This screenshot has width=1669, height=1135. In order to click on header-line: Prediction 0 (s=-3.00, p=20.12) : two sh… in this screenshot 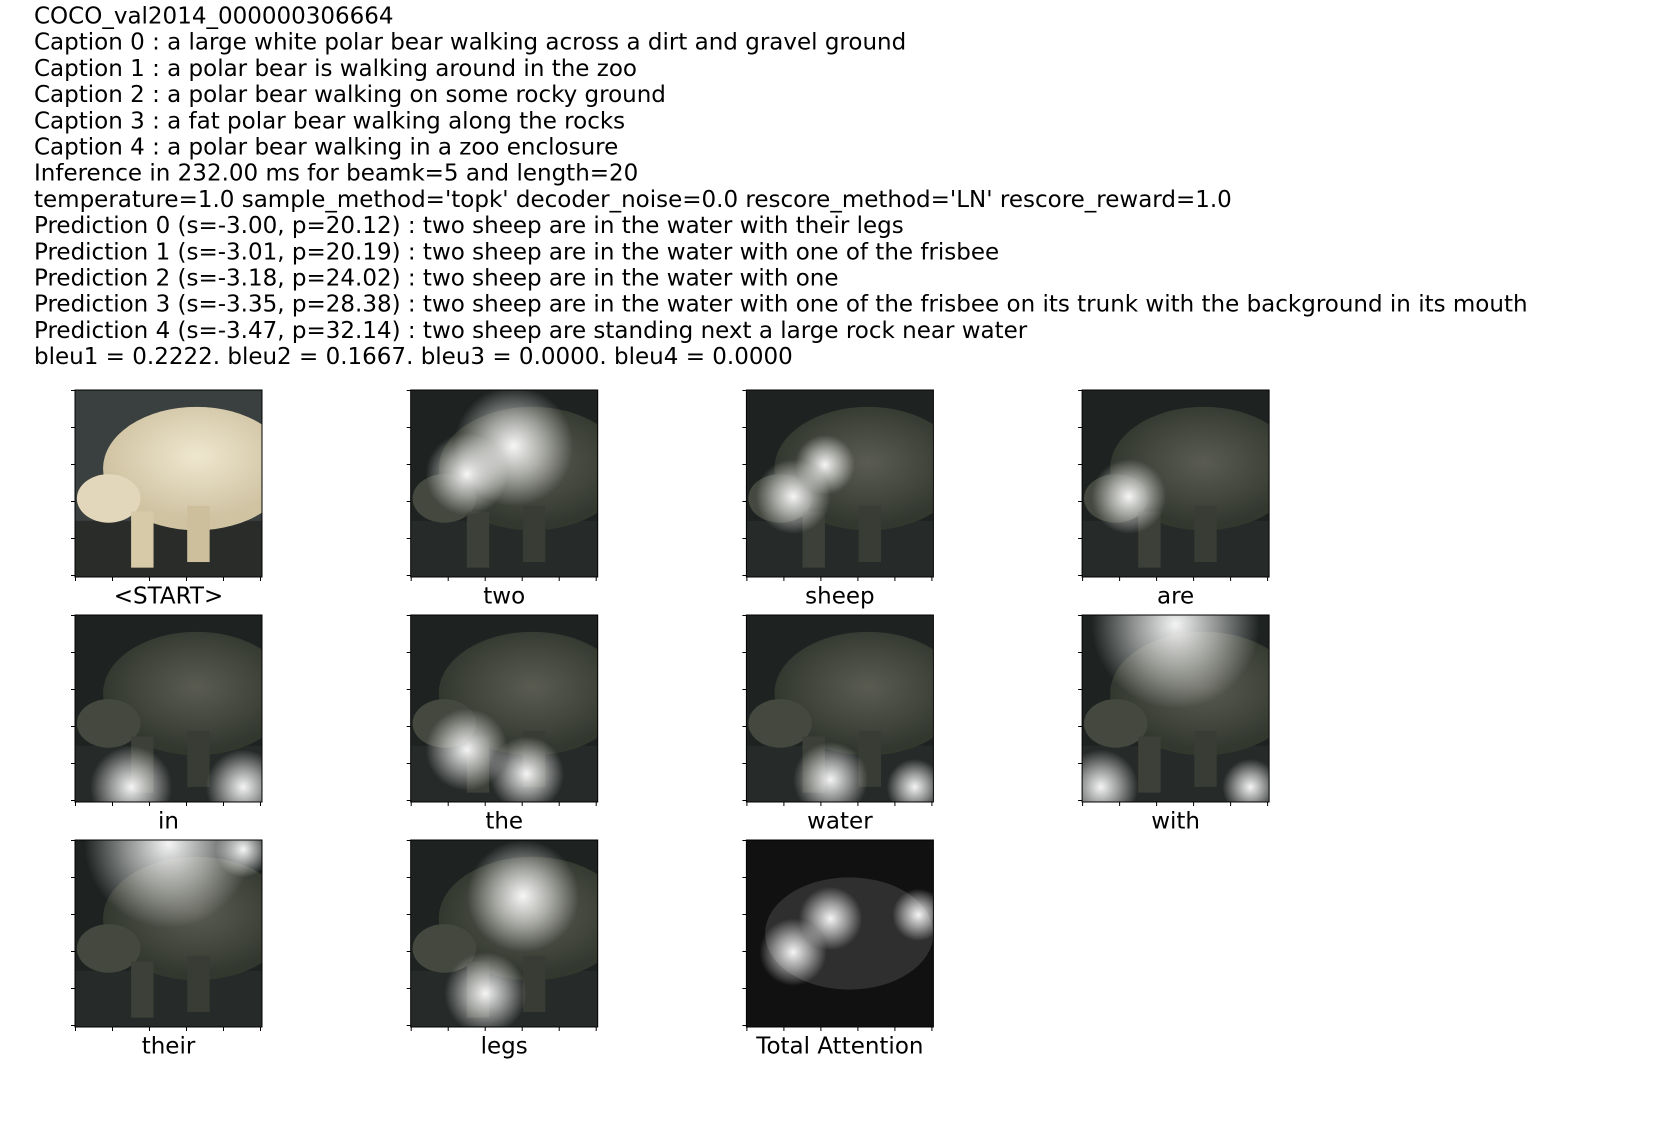, I will do `click(469, 226)`.